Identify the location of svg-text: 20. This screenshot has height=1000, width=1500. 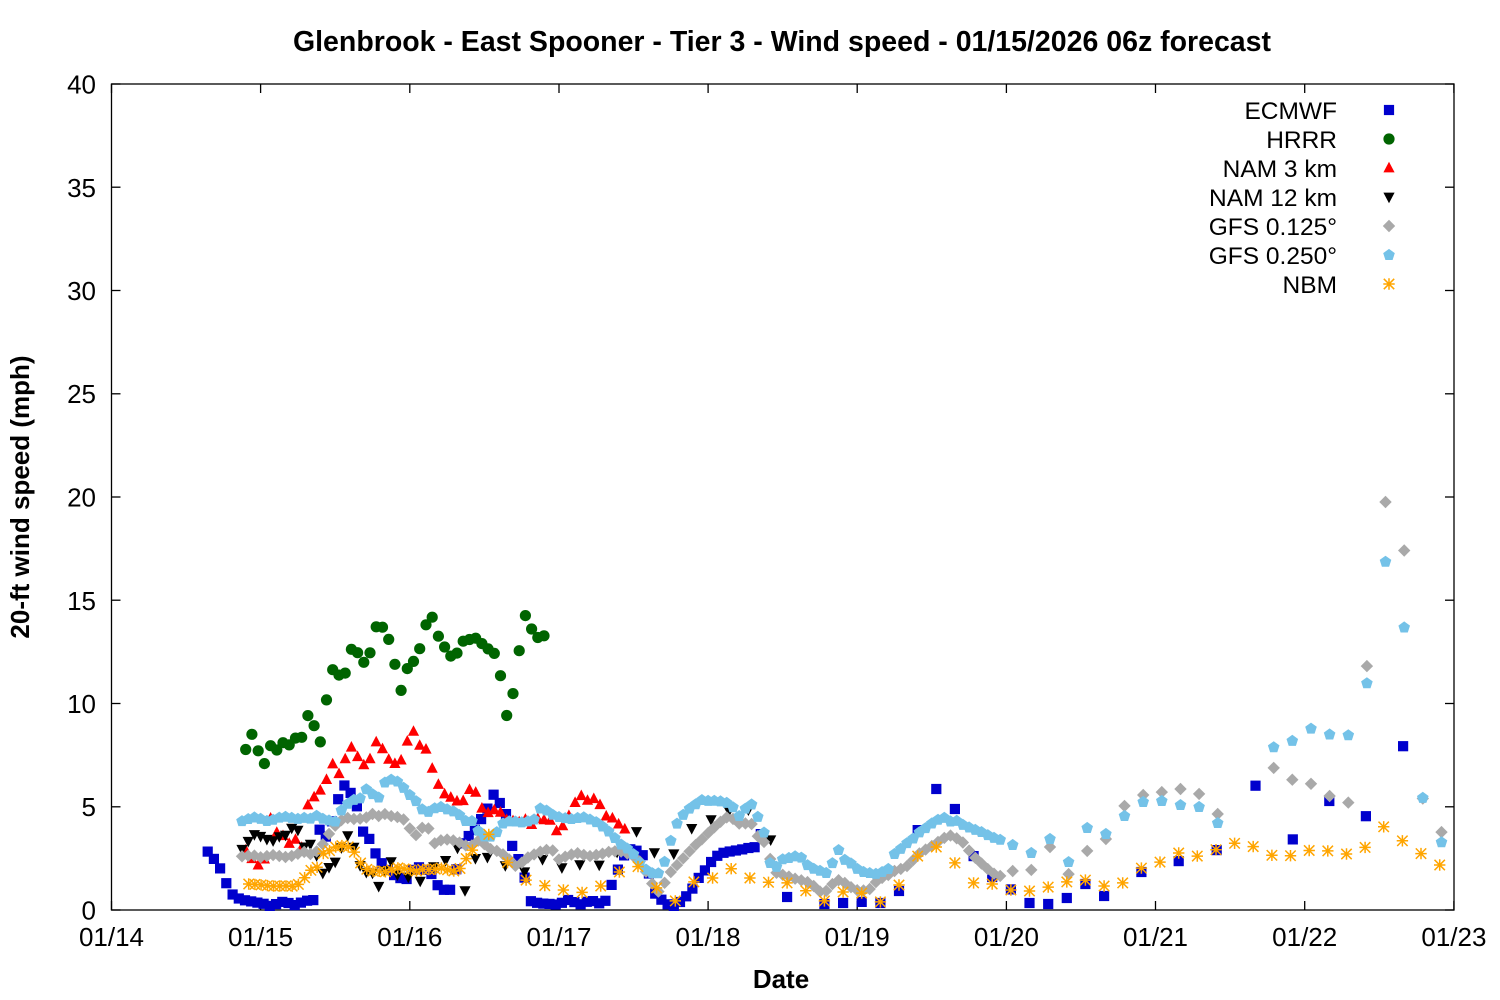
(81, 498).